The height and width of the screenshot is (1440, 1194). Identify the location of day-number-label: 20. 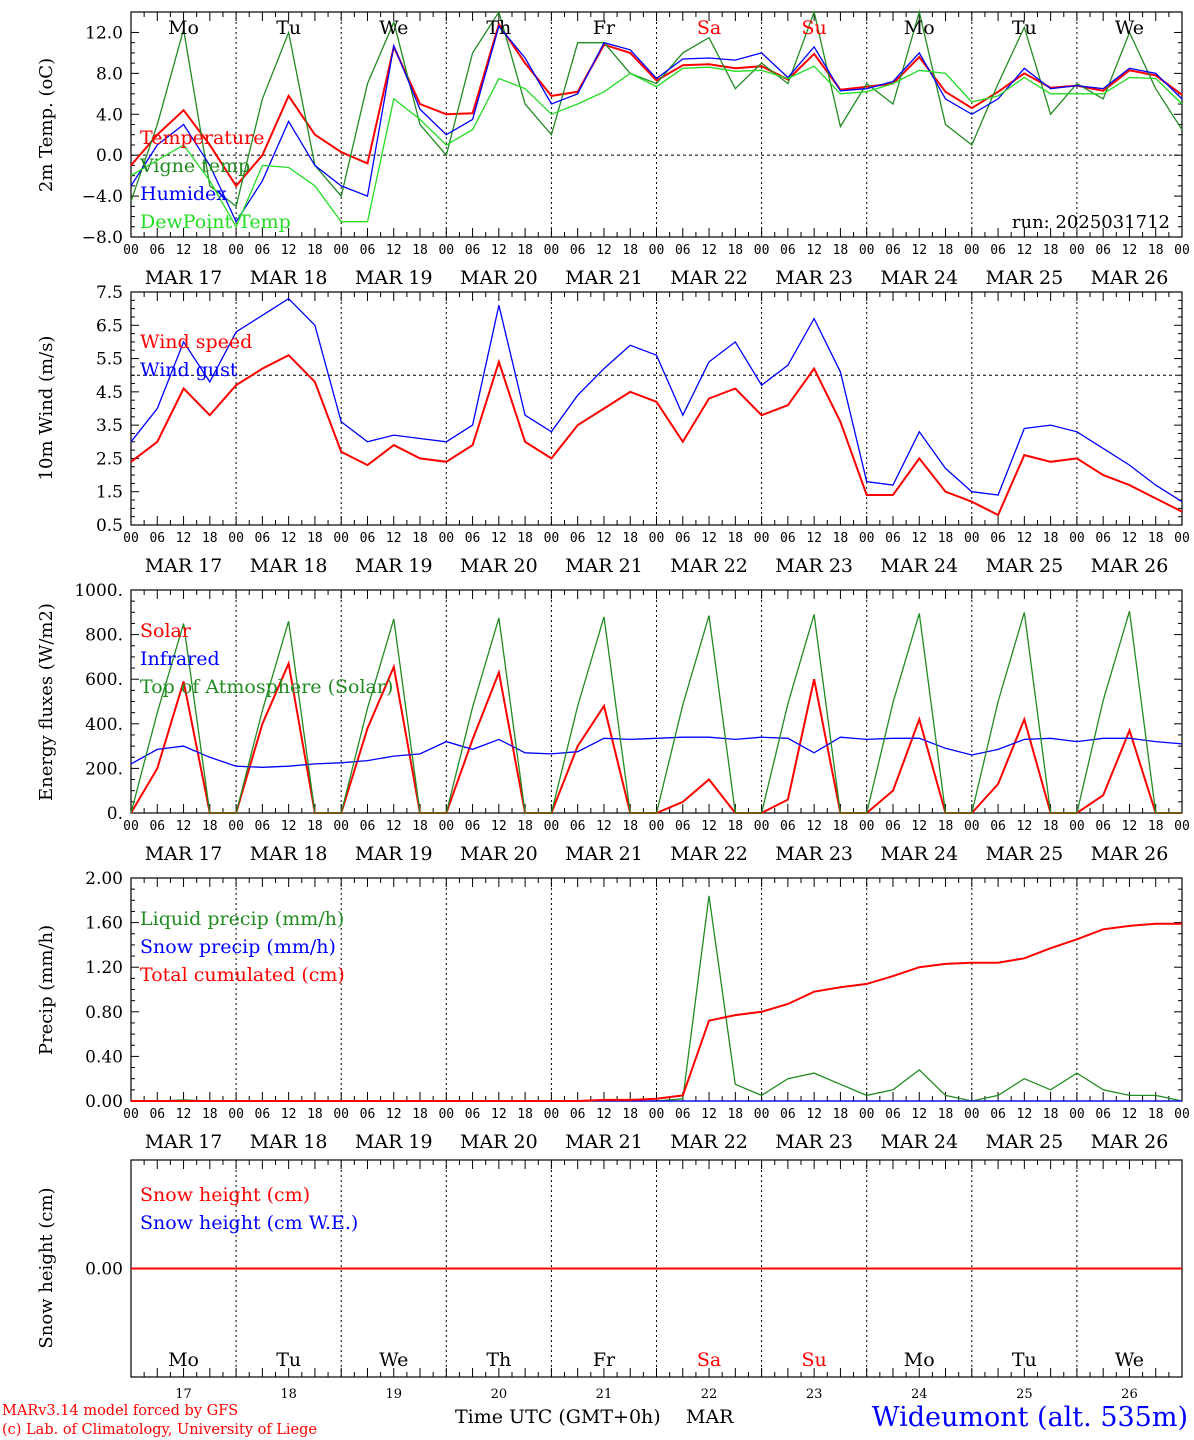
(499, 1394).